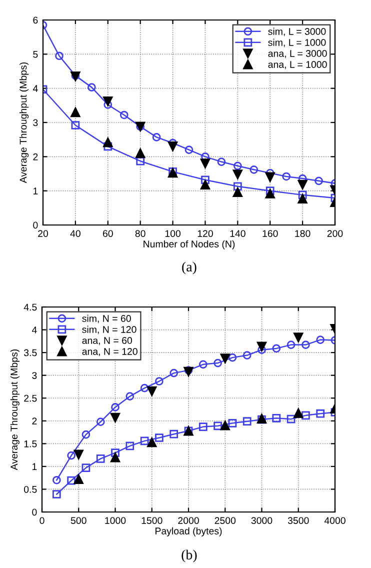  I want to click on x-tick-label: 180, so click(302, 233).